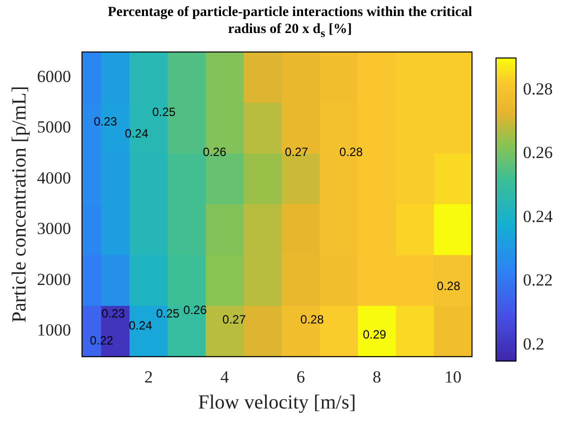 This screenshot has height=421, width=578. What do you see at coordinates (102, 341) in the screenshot?
I see `annotation: 0.22` at bounding box center [102, 341].